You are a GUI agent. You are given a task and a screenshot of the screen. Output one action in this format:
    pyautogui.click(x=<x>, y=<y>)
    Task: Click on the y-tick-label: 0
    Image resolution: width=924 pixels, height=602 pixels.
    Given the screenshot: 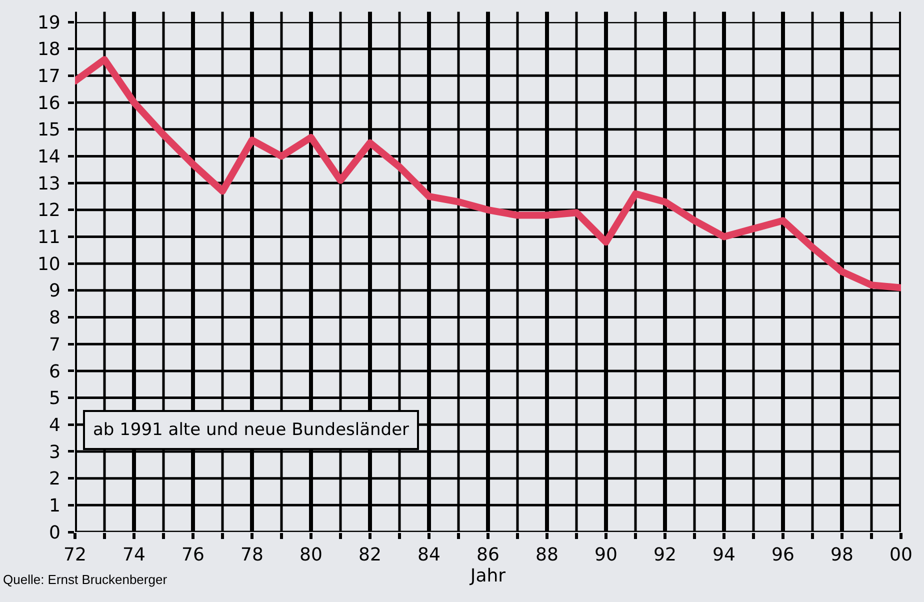 What is the action you would take?
    pyautogui.click(x=54, y=533)
    